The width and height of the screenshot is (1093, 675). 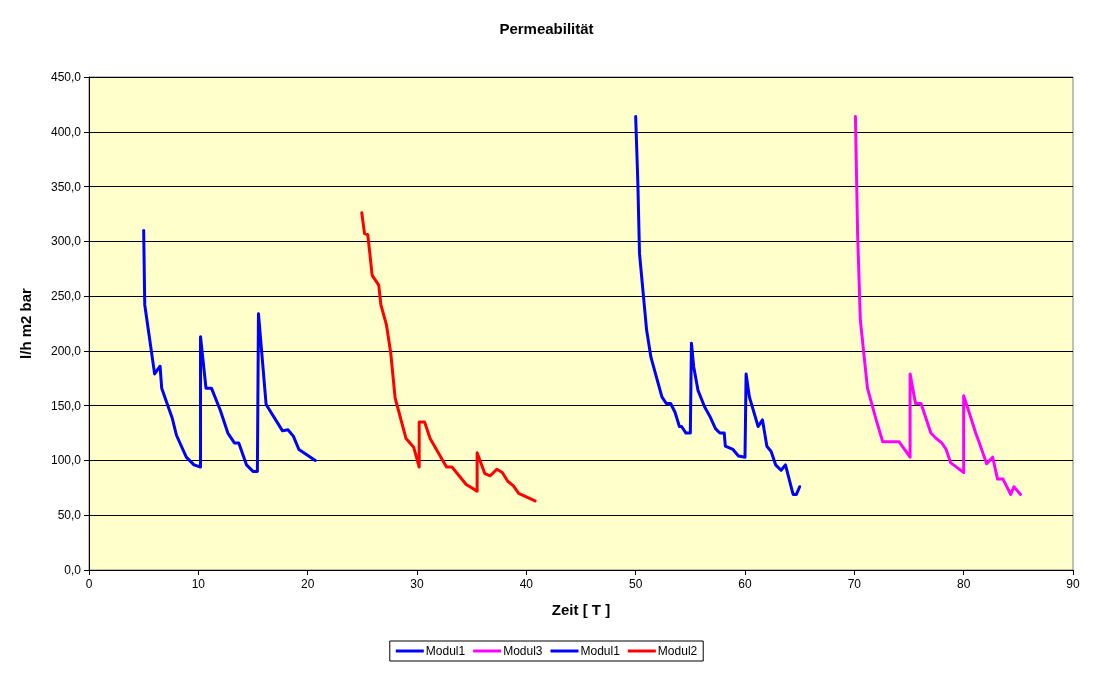 What do you see at coordinates (66, 350) in the screenshot?
I see `y-tick-label: 200,0` at bounding box center [66, 350].